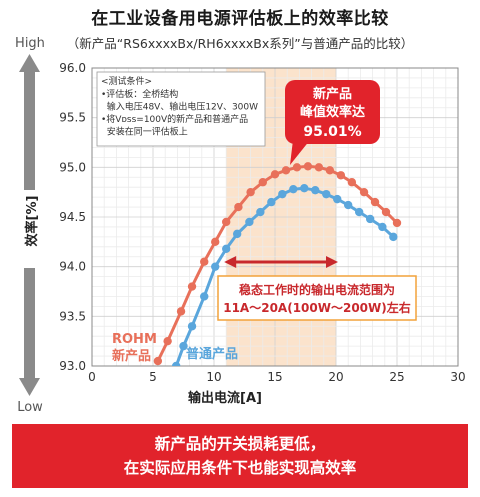 The height and width of the screenshot is (497, 480). Describe the element at coordinates (29, 387) in the screenshot. I see `arrow-head-down` at that location.